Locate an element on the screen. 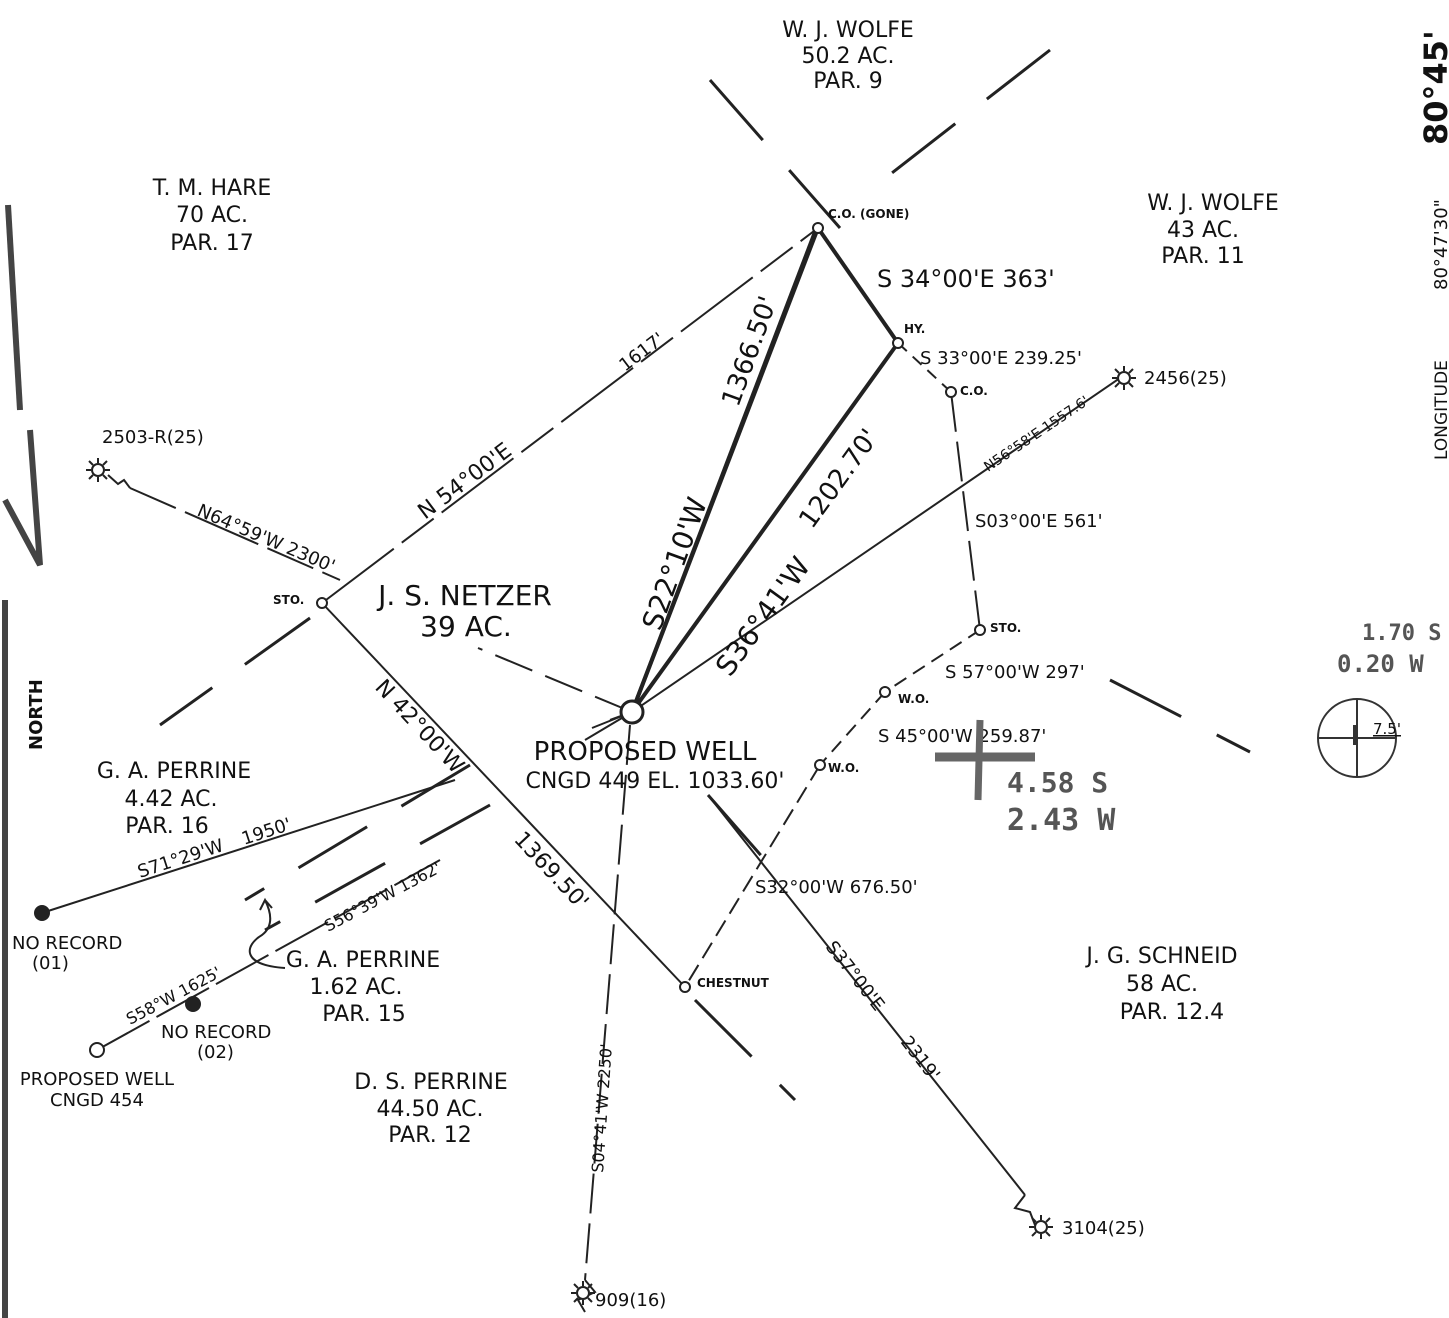  line-sto-to-chestnut is located at coordinates (503, 795).